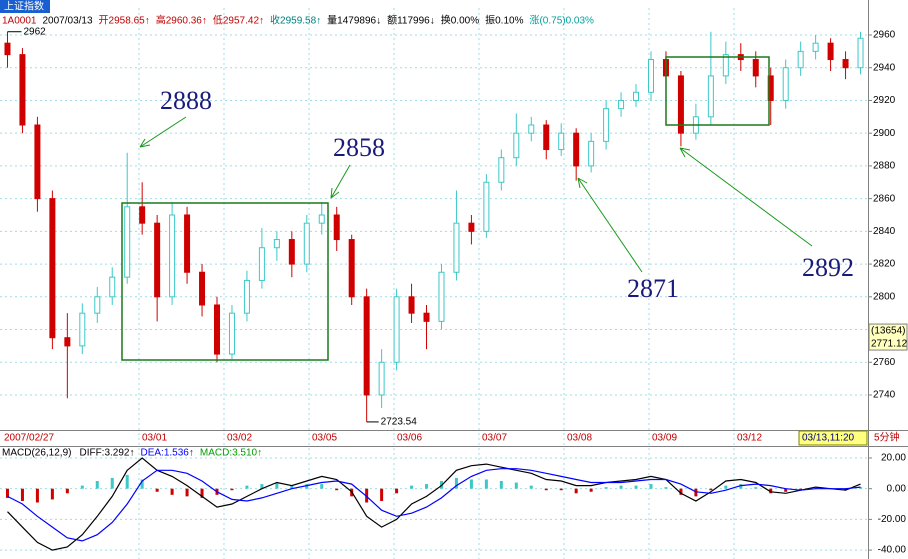  What do you see at coordinates (884, 395) in the screenshot?
I see `y-tick-label: 2740` at bounding box center [884, 395].